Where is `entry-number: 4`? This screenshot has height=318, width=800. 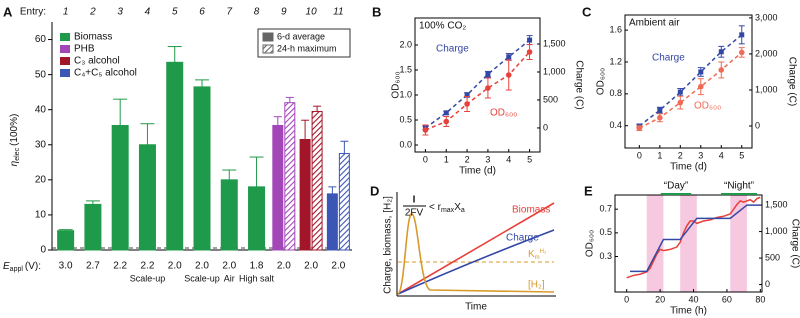
entry-number: 4 is located at coordinates (148, 12).